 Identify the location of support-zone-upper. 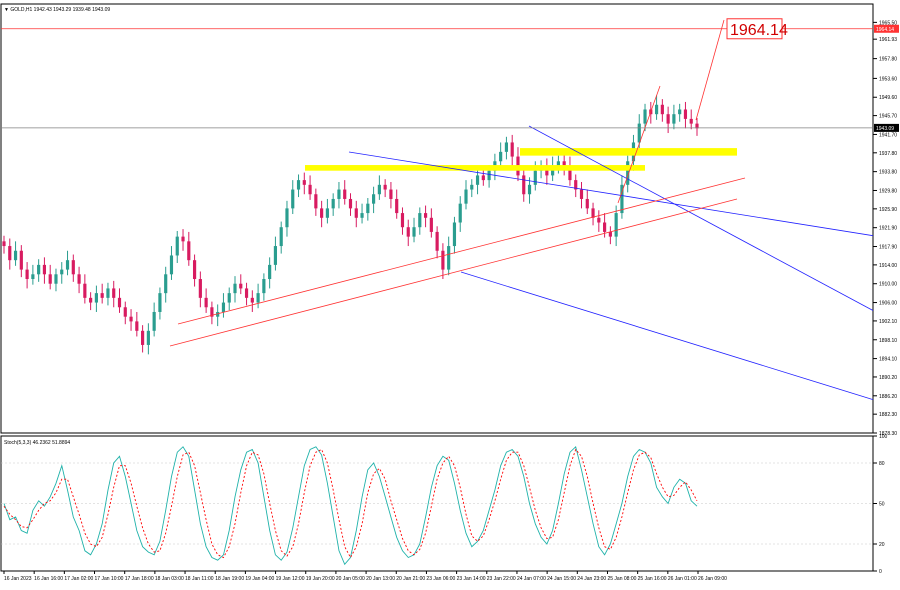
(628, 152).